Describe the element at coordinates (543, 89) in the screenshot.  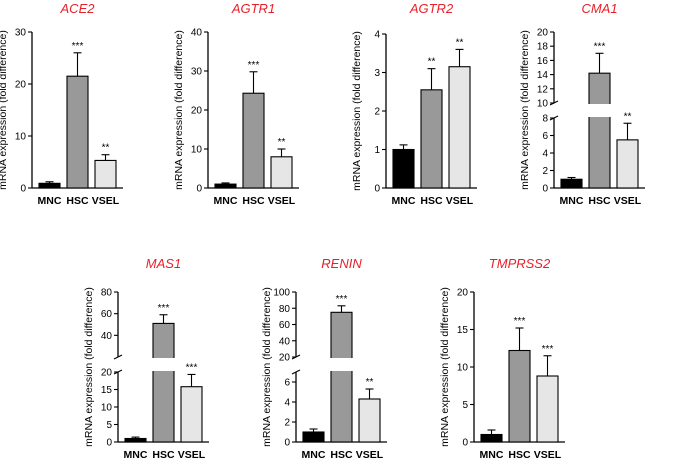
I see `y-tick-label: 12` at that location.